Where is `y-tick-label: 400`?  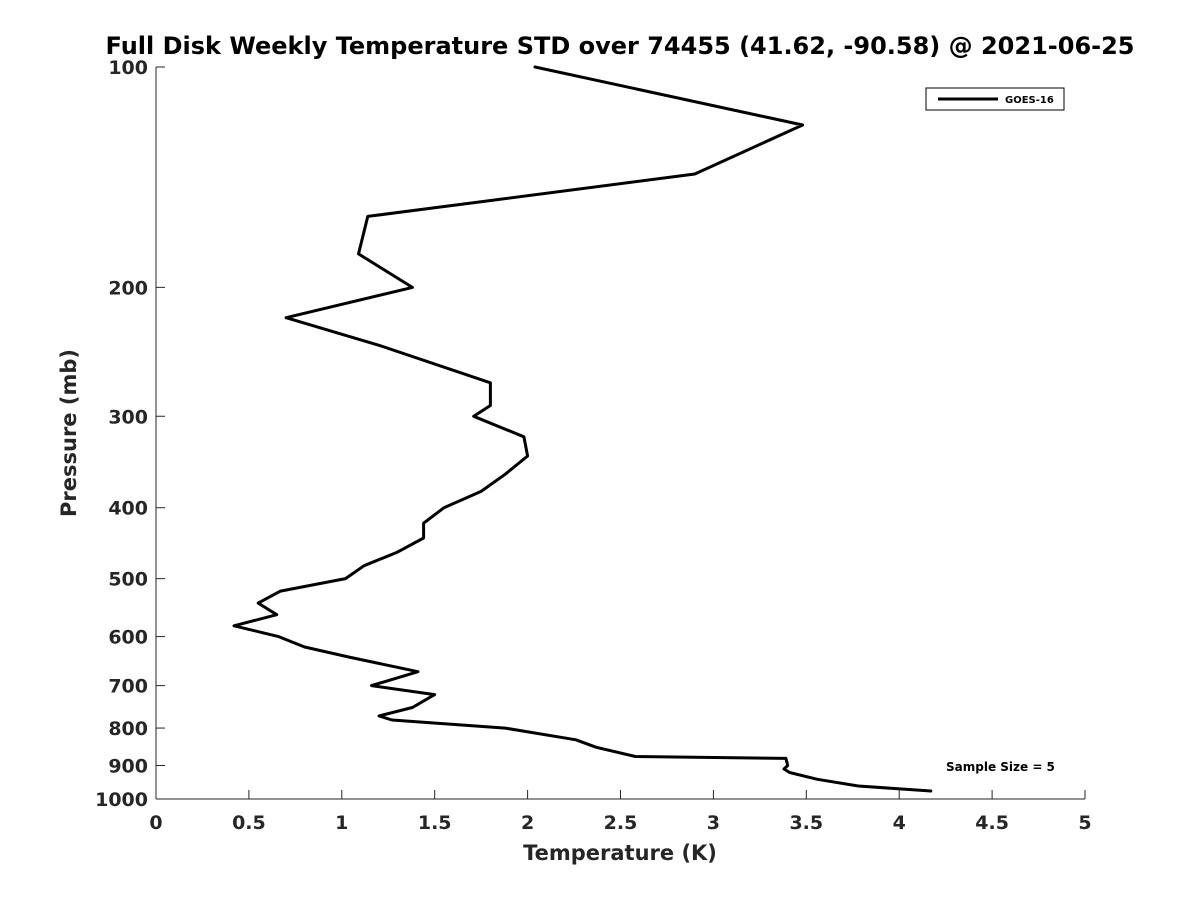 y-tick-label: 400 is located at coordinates (128, 509).